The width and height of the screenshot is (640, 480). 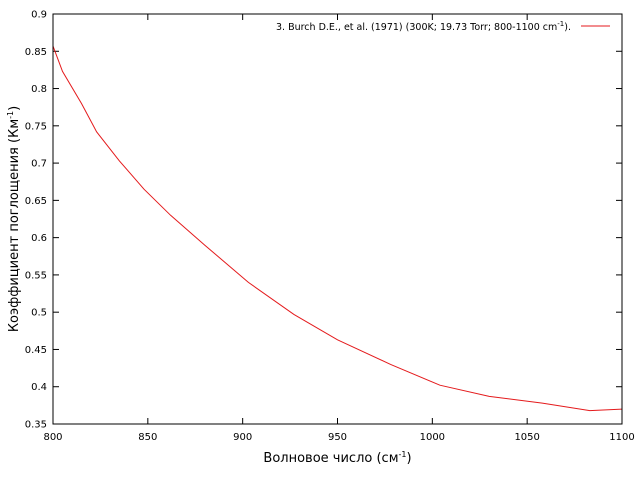 What do you see at coordinates (39, 313) in the screenshot?
I see `y-tick-label: 0.5` at bounding box center [39, 313].